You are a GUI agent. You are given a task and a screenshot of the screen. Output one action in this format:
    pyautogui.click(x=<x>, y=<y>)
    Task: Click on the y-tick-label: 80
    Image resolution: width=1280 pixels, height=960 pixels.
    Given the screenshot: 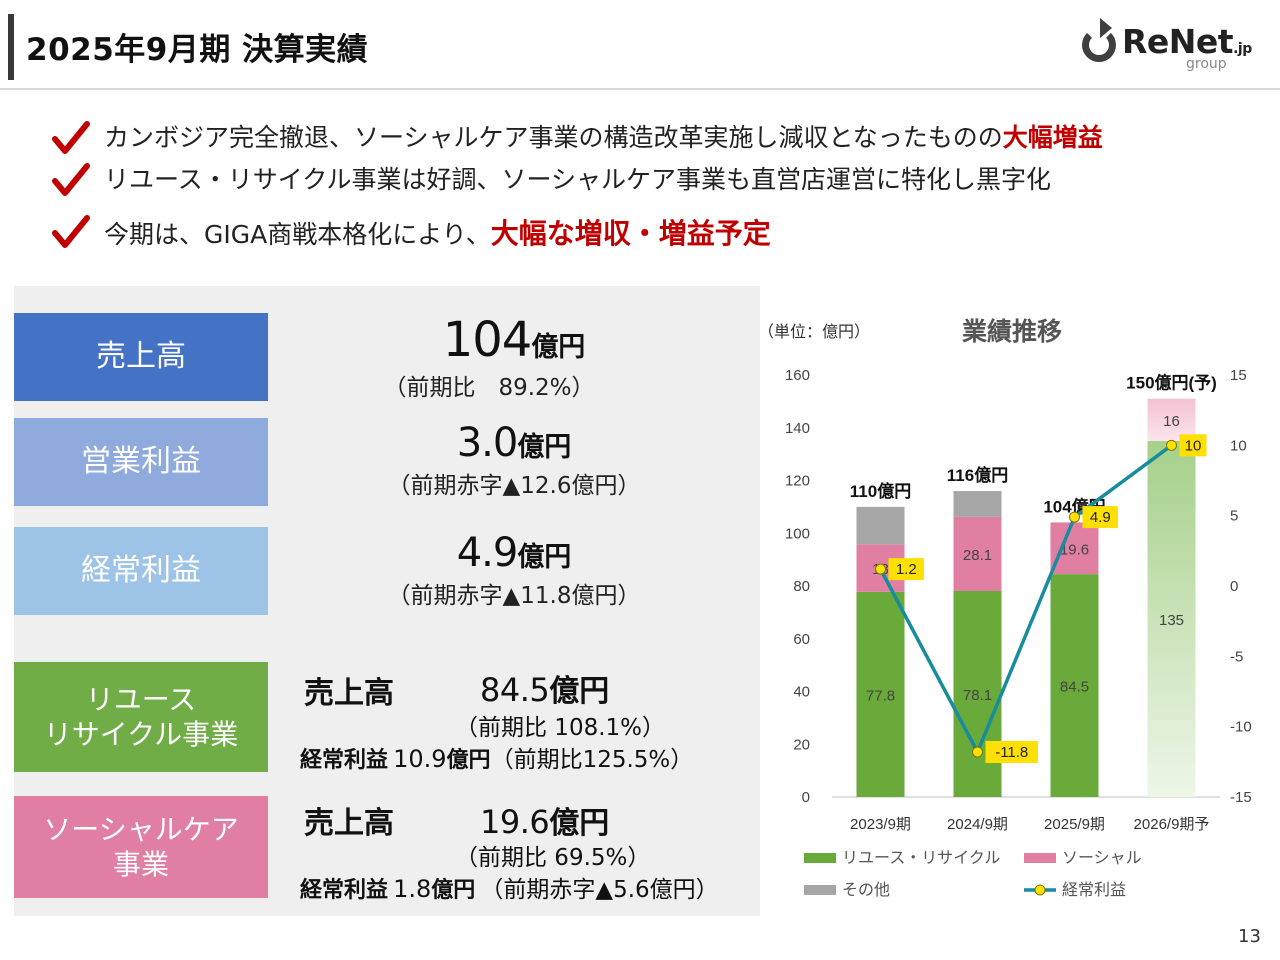 What is the action you would take?
    pyautogui.click(x=801, y=586)
    